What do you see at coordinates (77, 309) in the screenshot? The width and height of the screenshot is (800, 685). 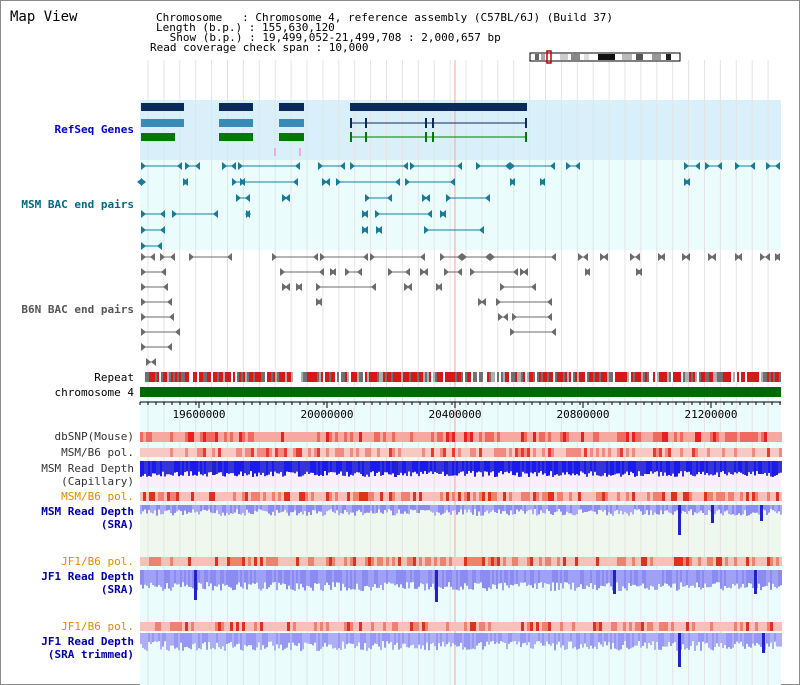 I see `track-label-b6n-bac: B6N BAC end pairs` at bounding box center [77, 309].